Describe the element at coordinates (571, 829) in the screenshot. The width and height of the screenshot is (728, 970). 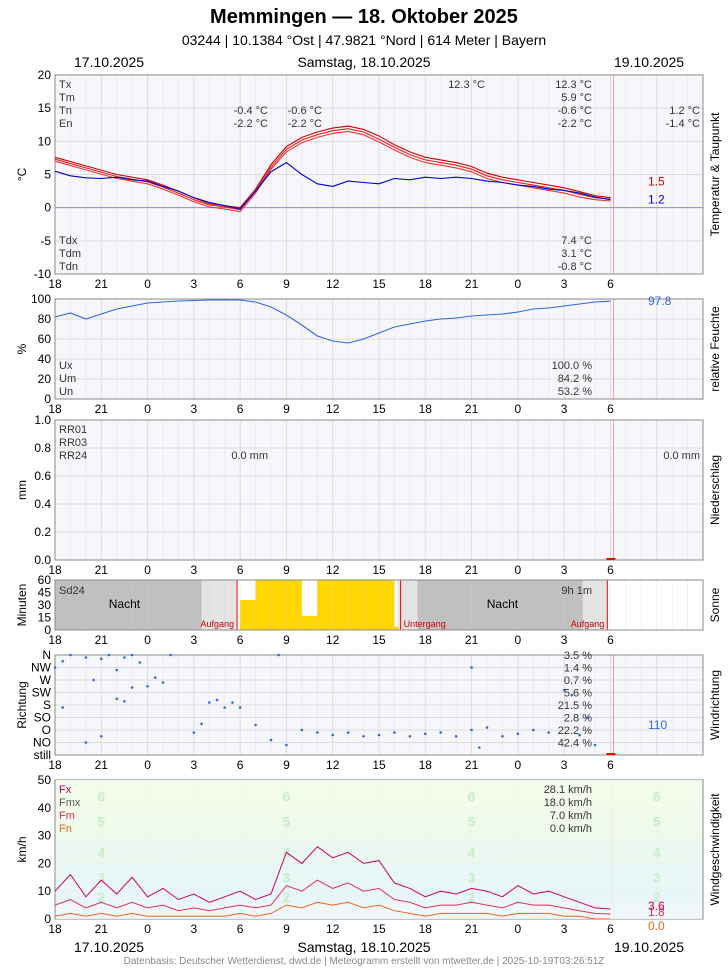
I see `stat-value: 0.0 km/h` at that location.